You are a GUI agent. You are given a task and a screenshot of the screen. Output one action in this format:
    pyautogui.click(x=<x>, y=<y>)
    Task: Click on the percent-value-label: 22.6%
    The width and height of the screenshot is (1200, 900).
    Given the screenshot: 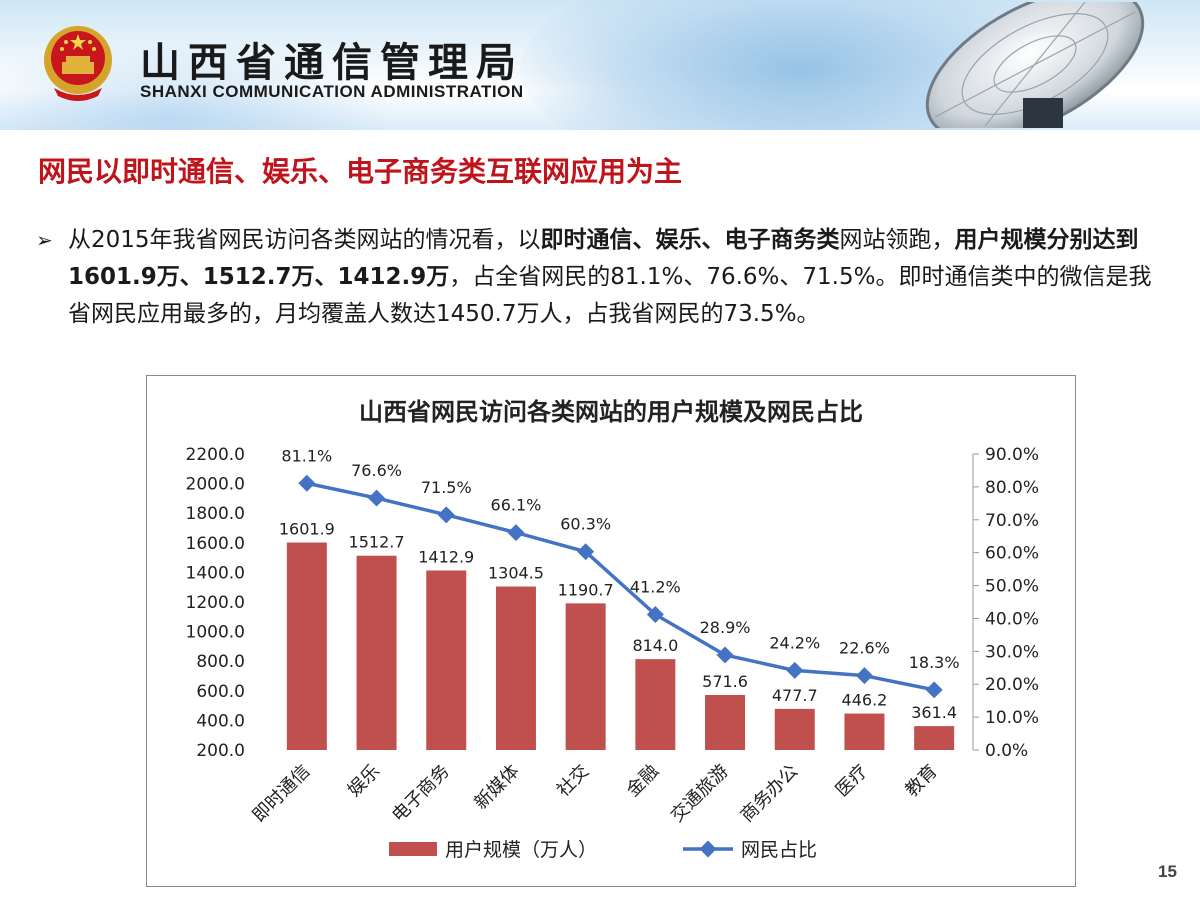 What is the action you would take?
    pyautogui.click(x=864, y=648)
    